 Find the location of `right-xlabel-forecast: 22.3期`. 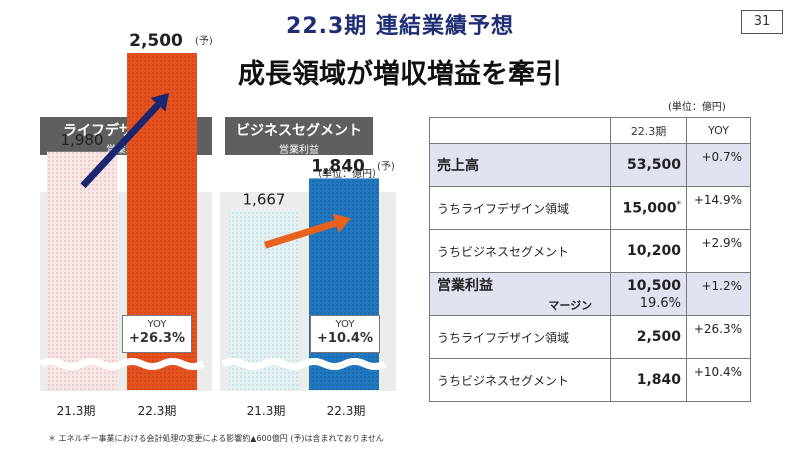

right-xlabel-forecast: 22.3期 is located at coordinates (346, 411).